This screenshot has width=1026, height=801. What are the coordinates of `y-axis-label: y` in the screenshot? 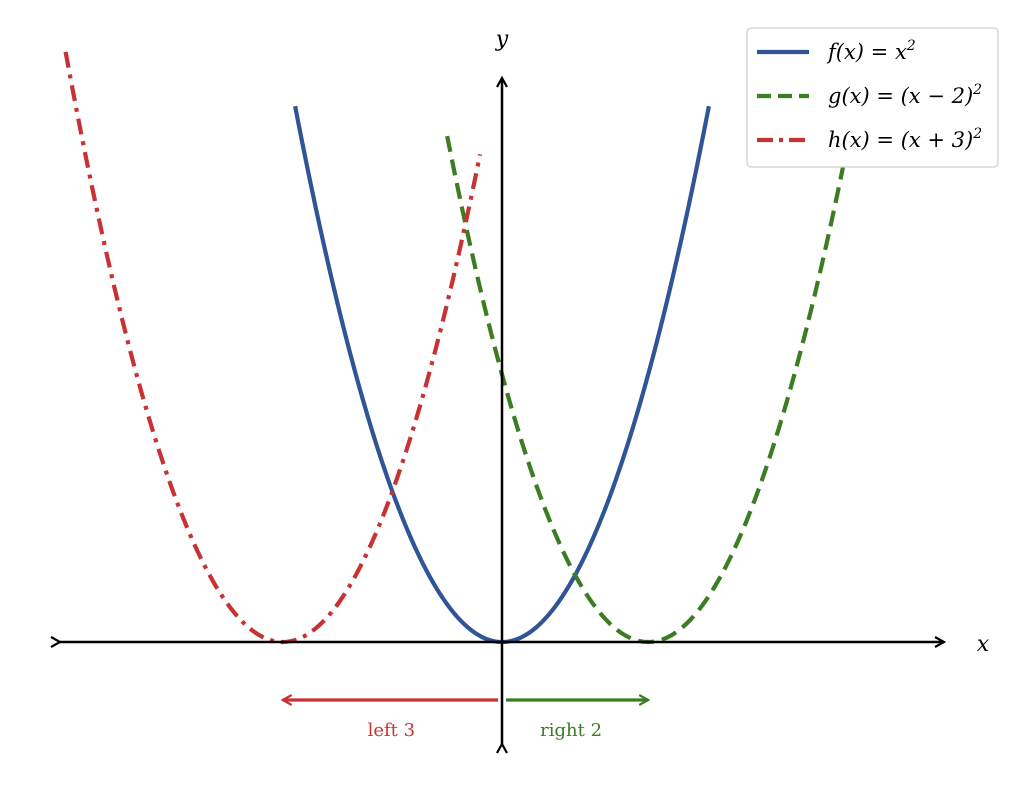 It's located at (502, 39).